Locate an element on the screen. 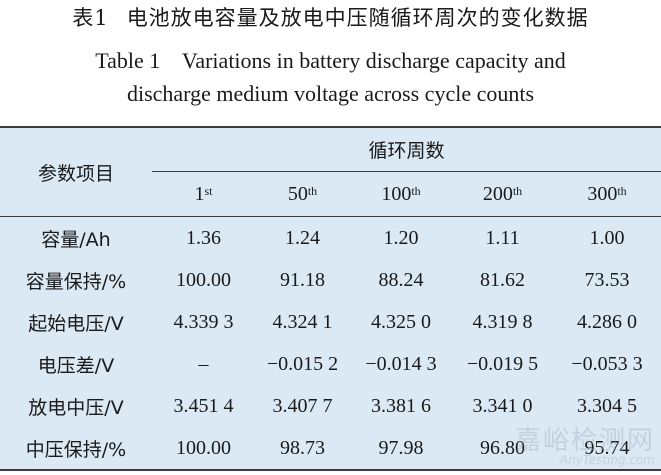  table-caption-cn: 表1 电池放电容量及放电中压随循环周次的变化数据 is located at coordinates (330, 17).